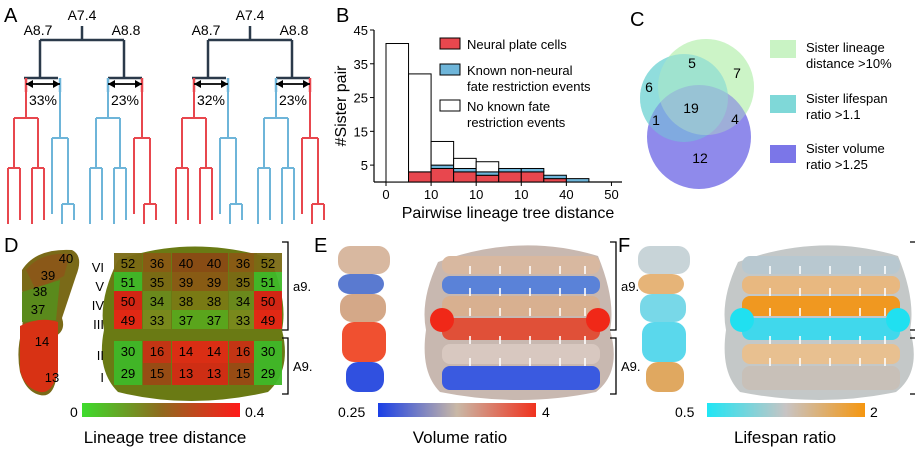 The height and width of the screenshot is (454, 915). I want to click on side-num-2: 39, so click(48, 275).